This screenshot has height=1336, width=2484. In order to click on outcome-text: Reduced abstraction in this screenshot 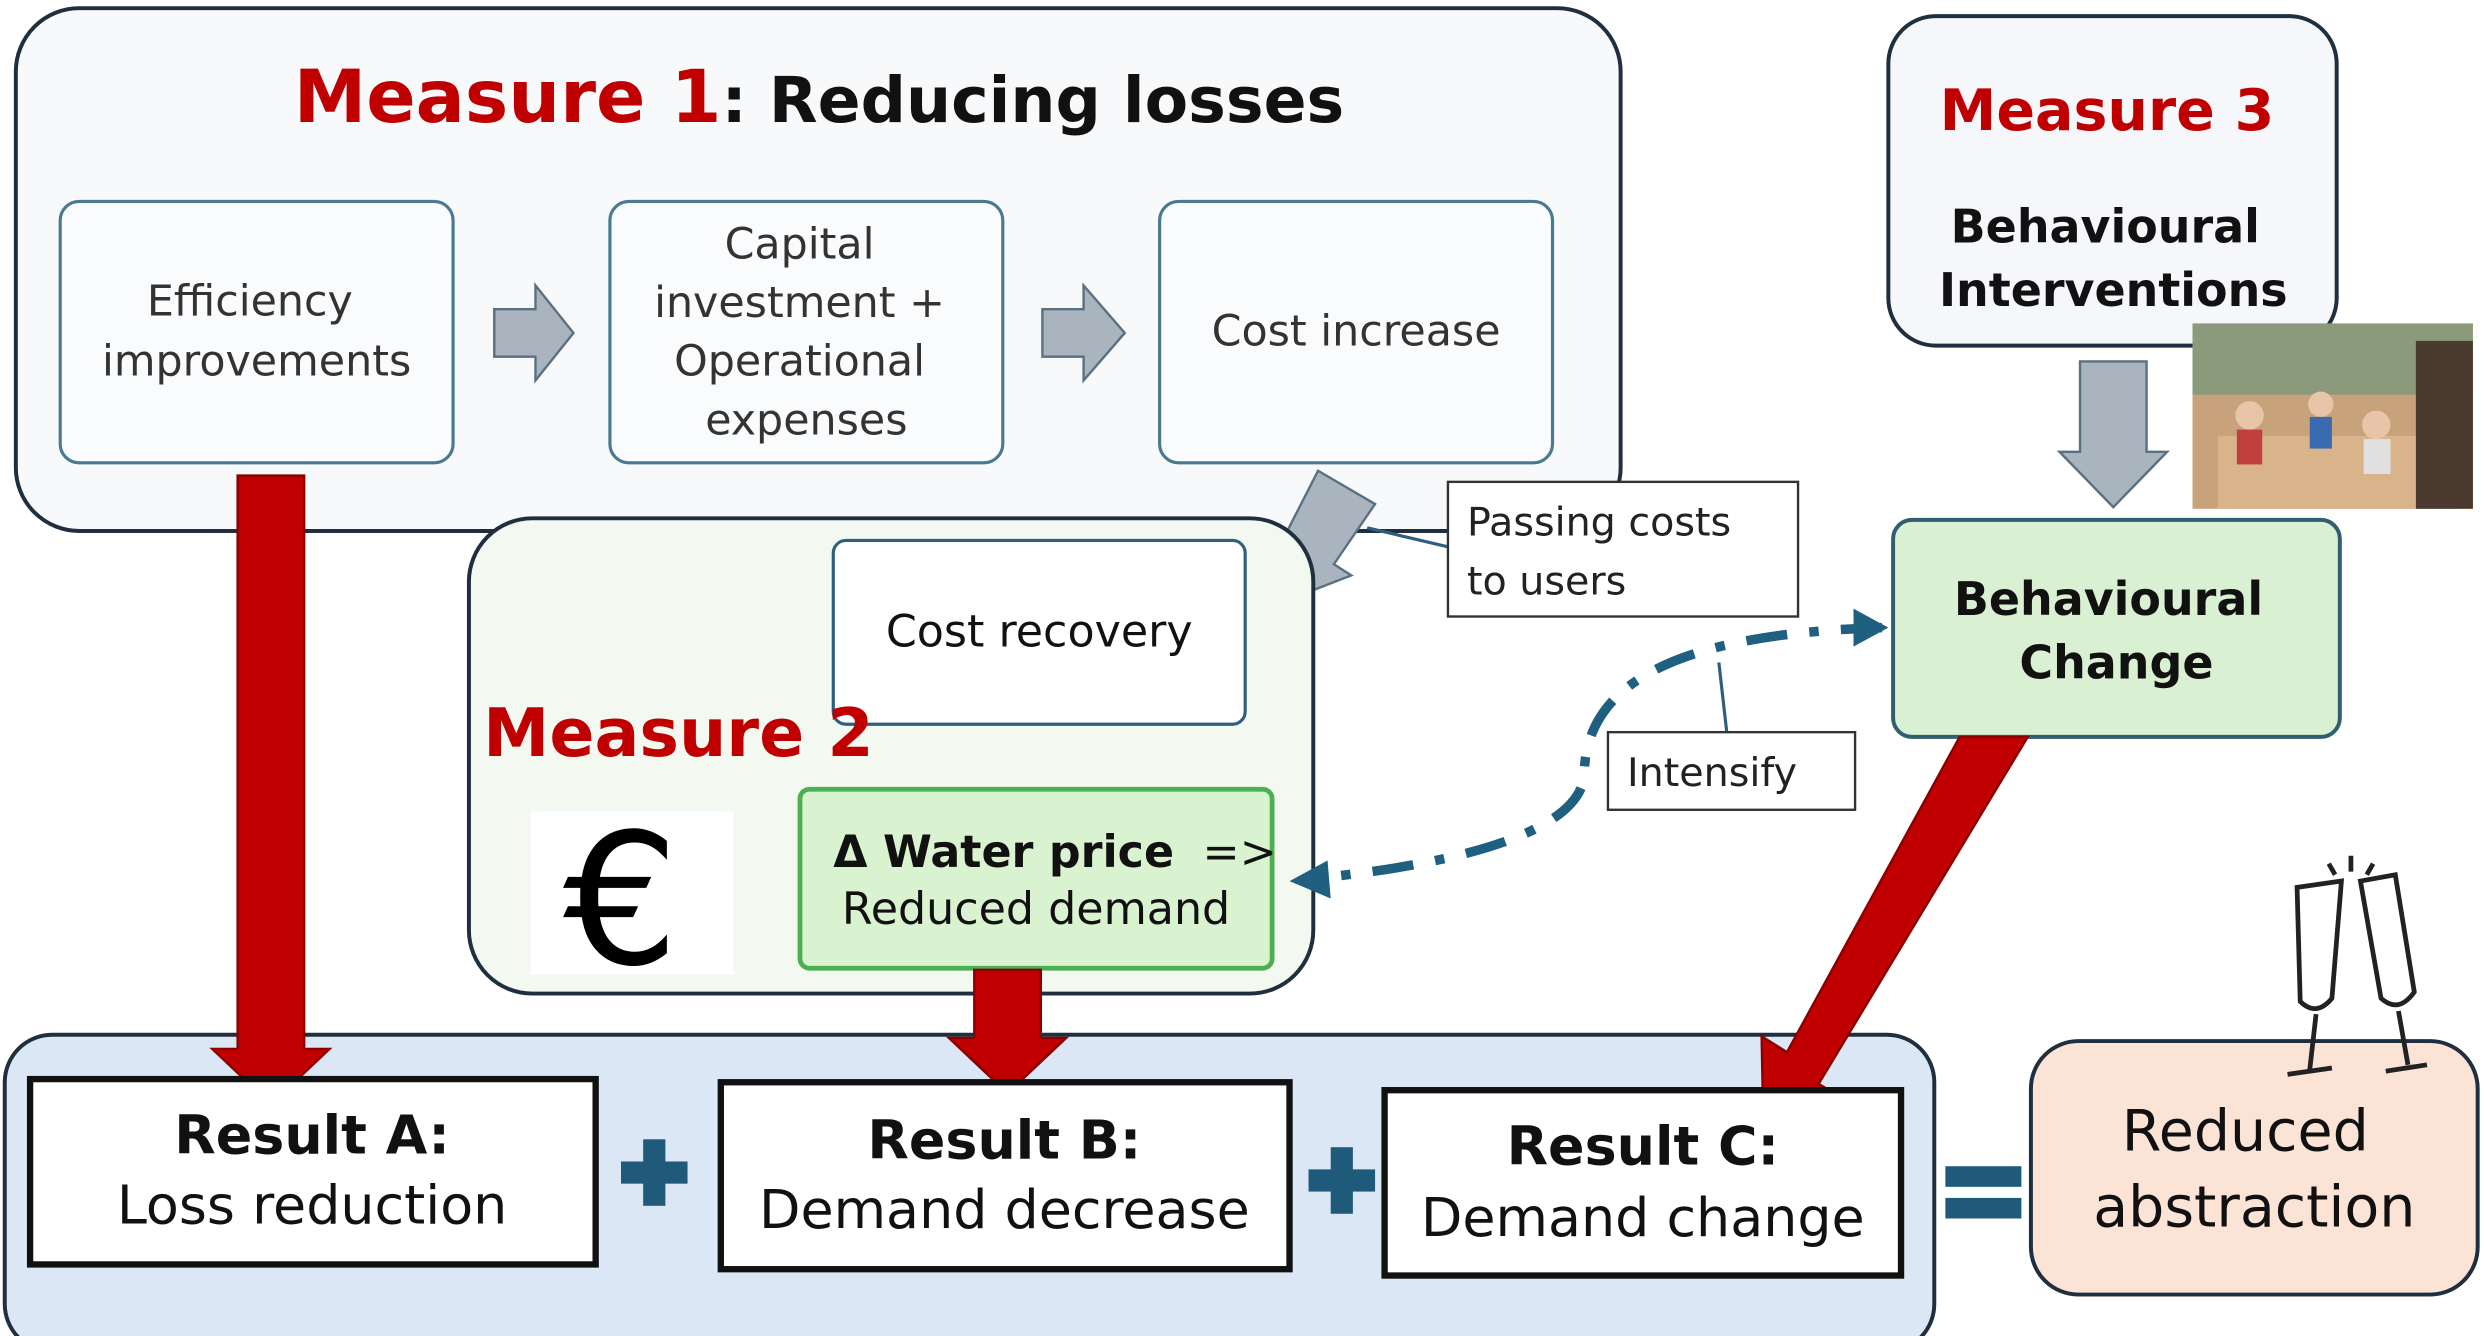, I will do `click(2254, 1169)`.